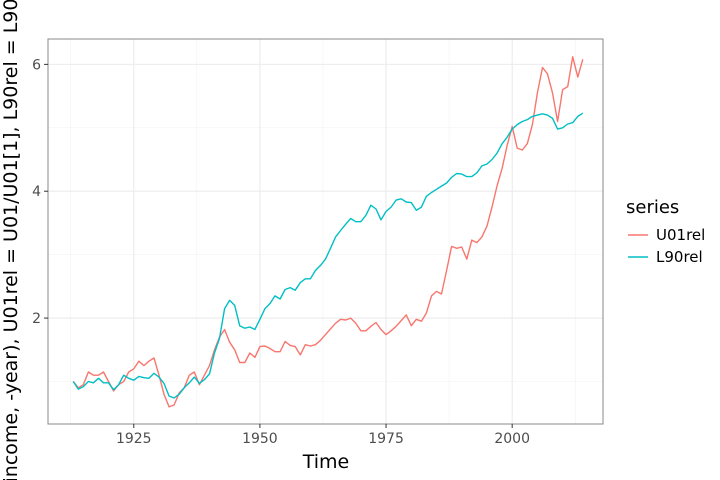 Image resolution: width=720 pixels, height=480 pixels. What do you see at coordinates (666, 246) in the screenshot?
I see `legend-items: U01rel L90rel` at bounding box center [666, 246].